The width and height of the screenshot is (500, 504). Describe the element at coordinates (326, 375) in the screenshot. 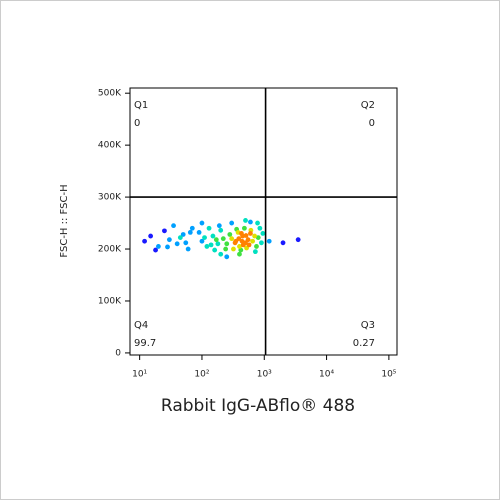

I see `x-tick-label: 10⁴` at that location.